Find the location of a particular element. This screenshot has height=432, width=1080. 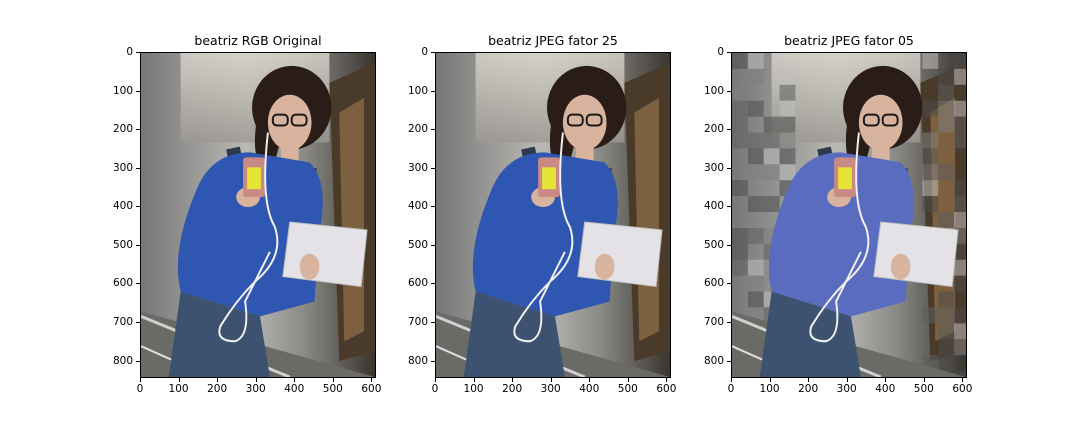

panel-title: beatriz JPEG fator 25 is located at coordinates (553, 40).